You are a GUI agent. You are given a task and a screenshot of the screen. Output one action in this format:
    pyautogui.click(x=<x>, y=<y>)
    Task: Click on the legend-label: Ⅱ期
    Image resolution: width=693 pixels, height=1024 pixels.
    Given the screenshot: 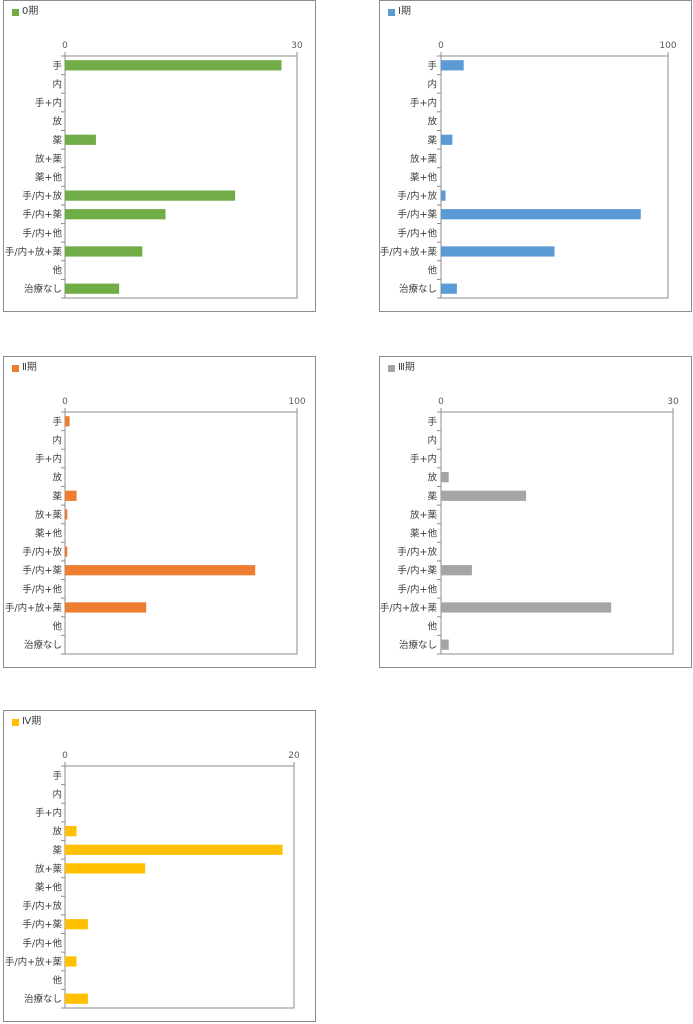 What is the action you would take?
    pyautogui.click(x=29, y=367)
    